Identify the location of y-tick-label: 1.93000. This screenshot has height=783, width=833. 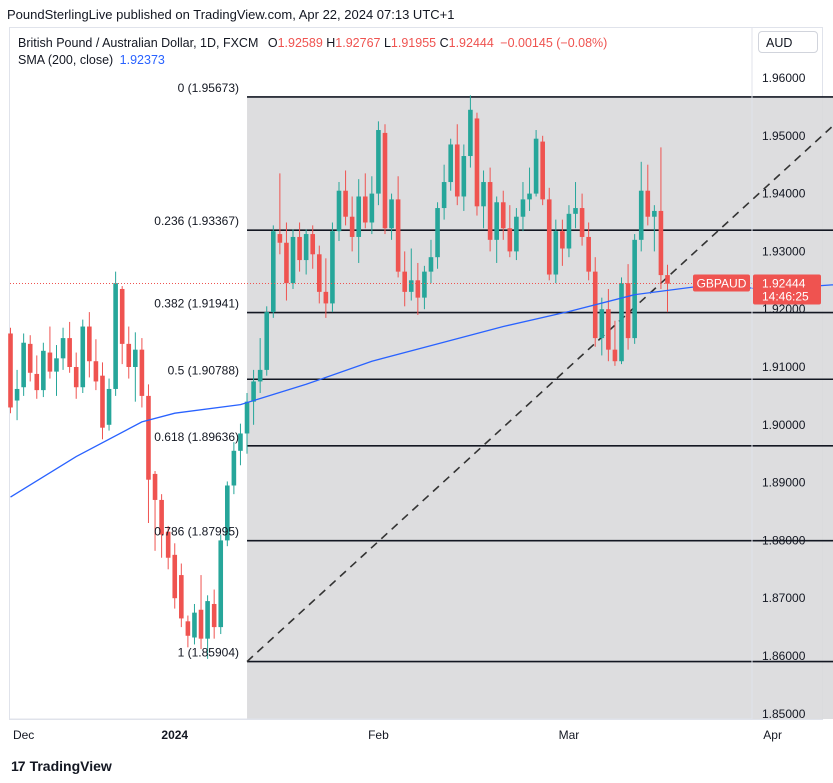
(784, 251).